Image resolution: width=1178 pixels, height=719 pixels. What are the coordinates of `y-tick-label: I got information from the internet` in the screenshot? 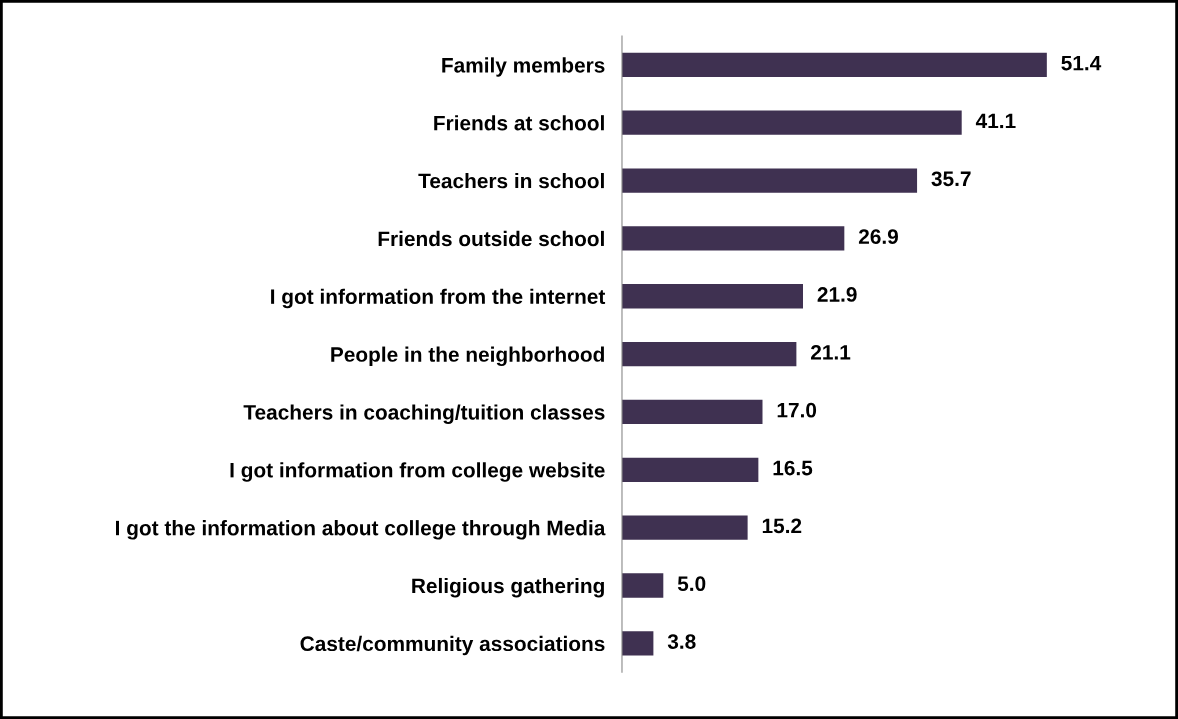 It's located at (438, 298).